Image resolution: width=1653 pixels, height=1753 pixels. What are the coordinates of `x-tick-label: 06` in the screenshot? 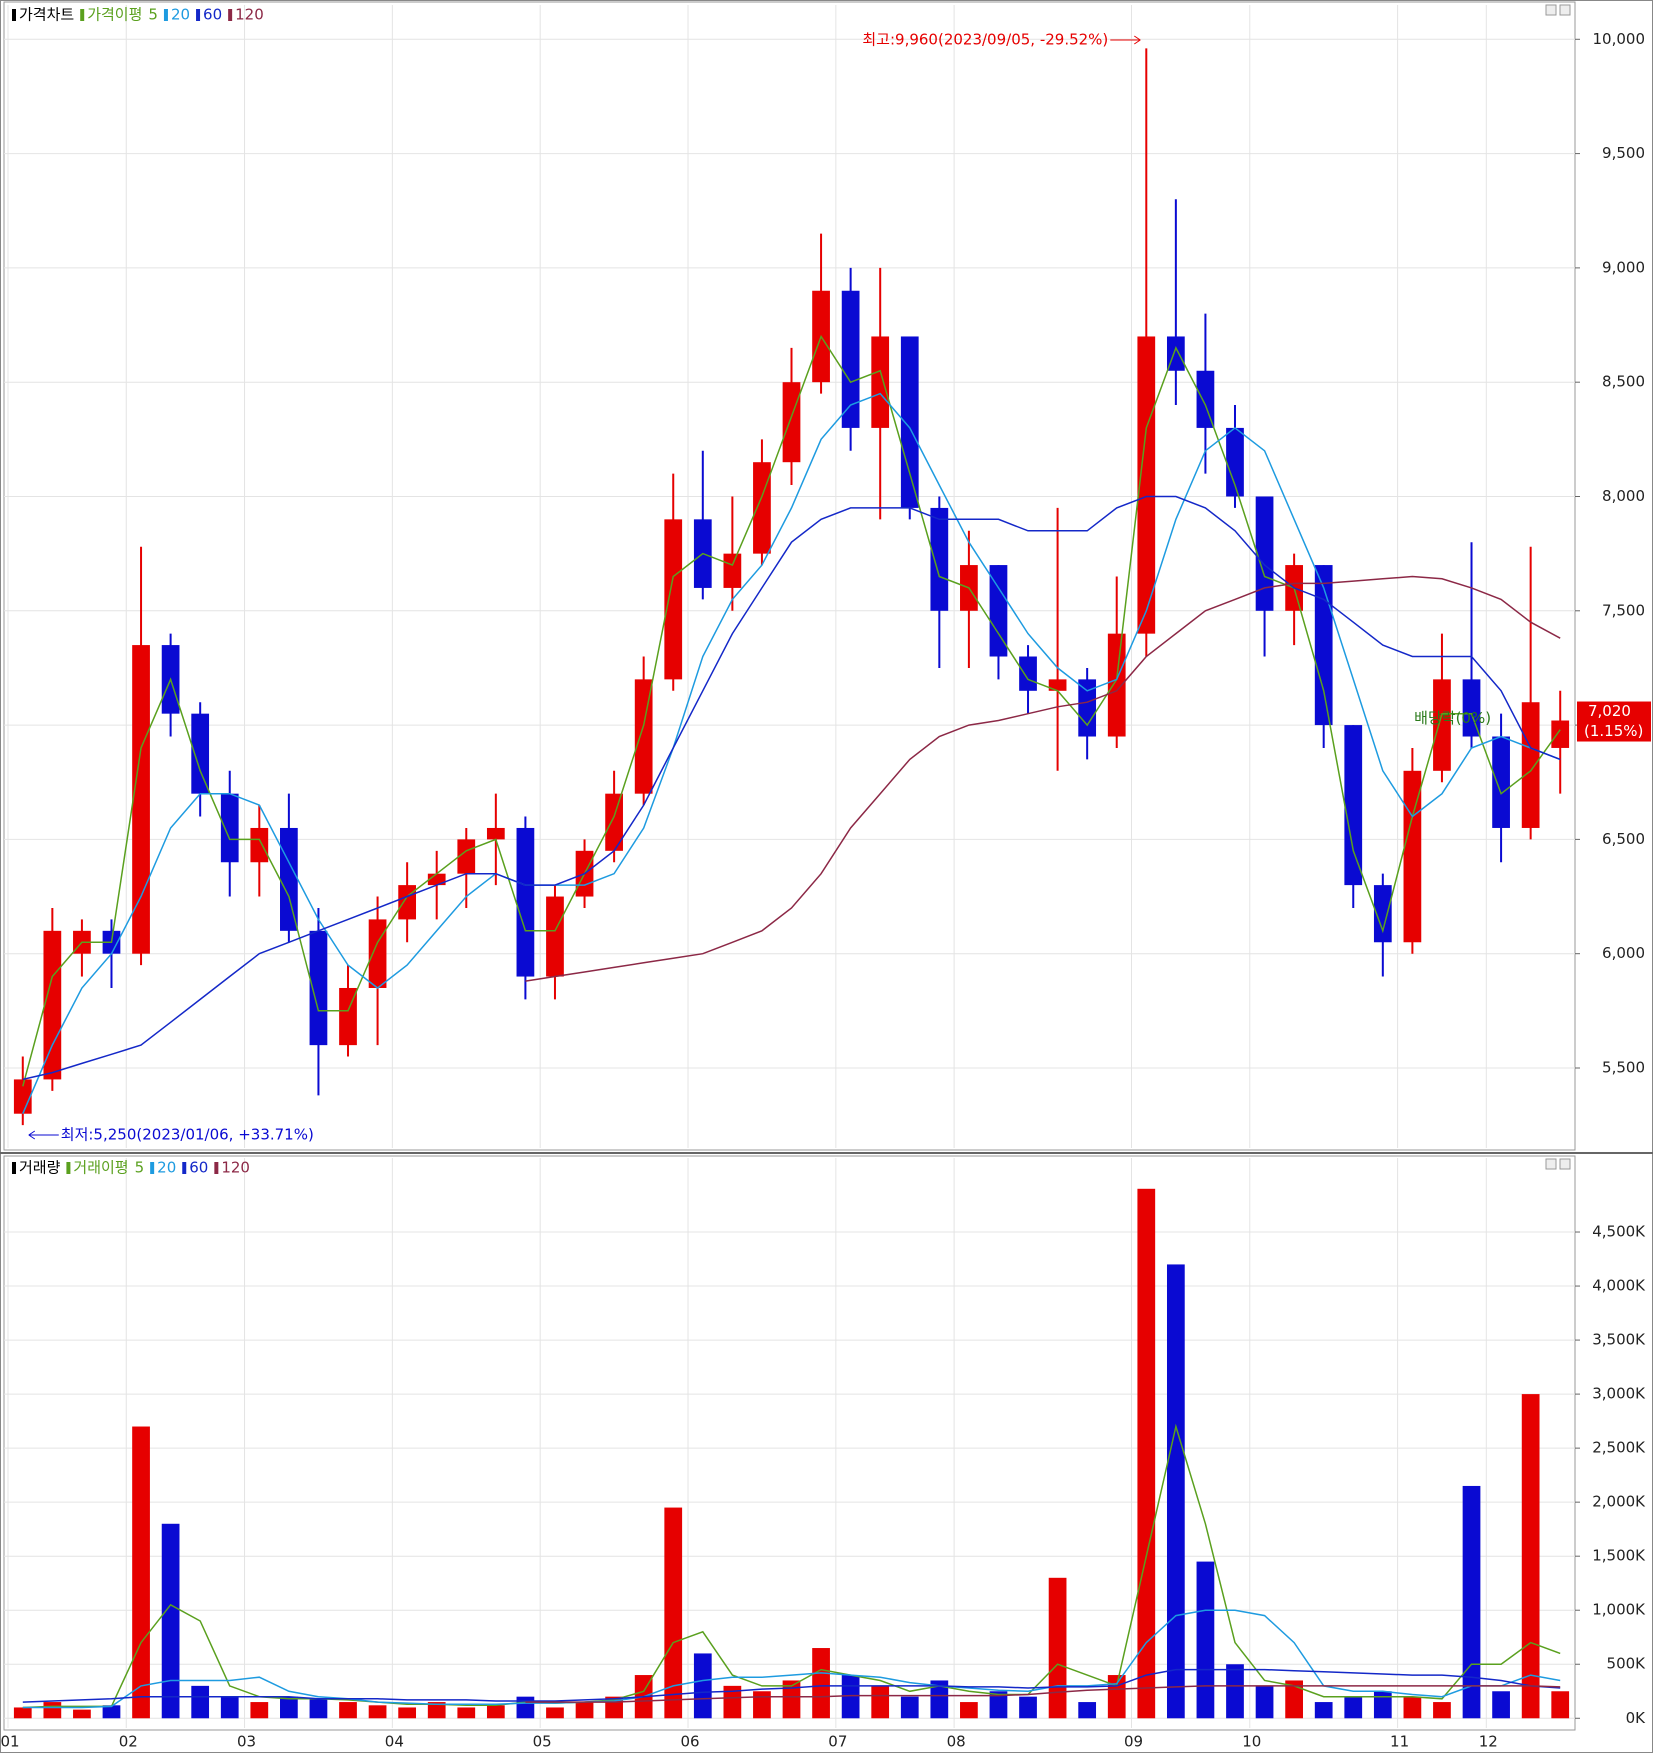 It's located at (689, 1742).